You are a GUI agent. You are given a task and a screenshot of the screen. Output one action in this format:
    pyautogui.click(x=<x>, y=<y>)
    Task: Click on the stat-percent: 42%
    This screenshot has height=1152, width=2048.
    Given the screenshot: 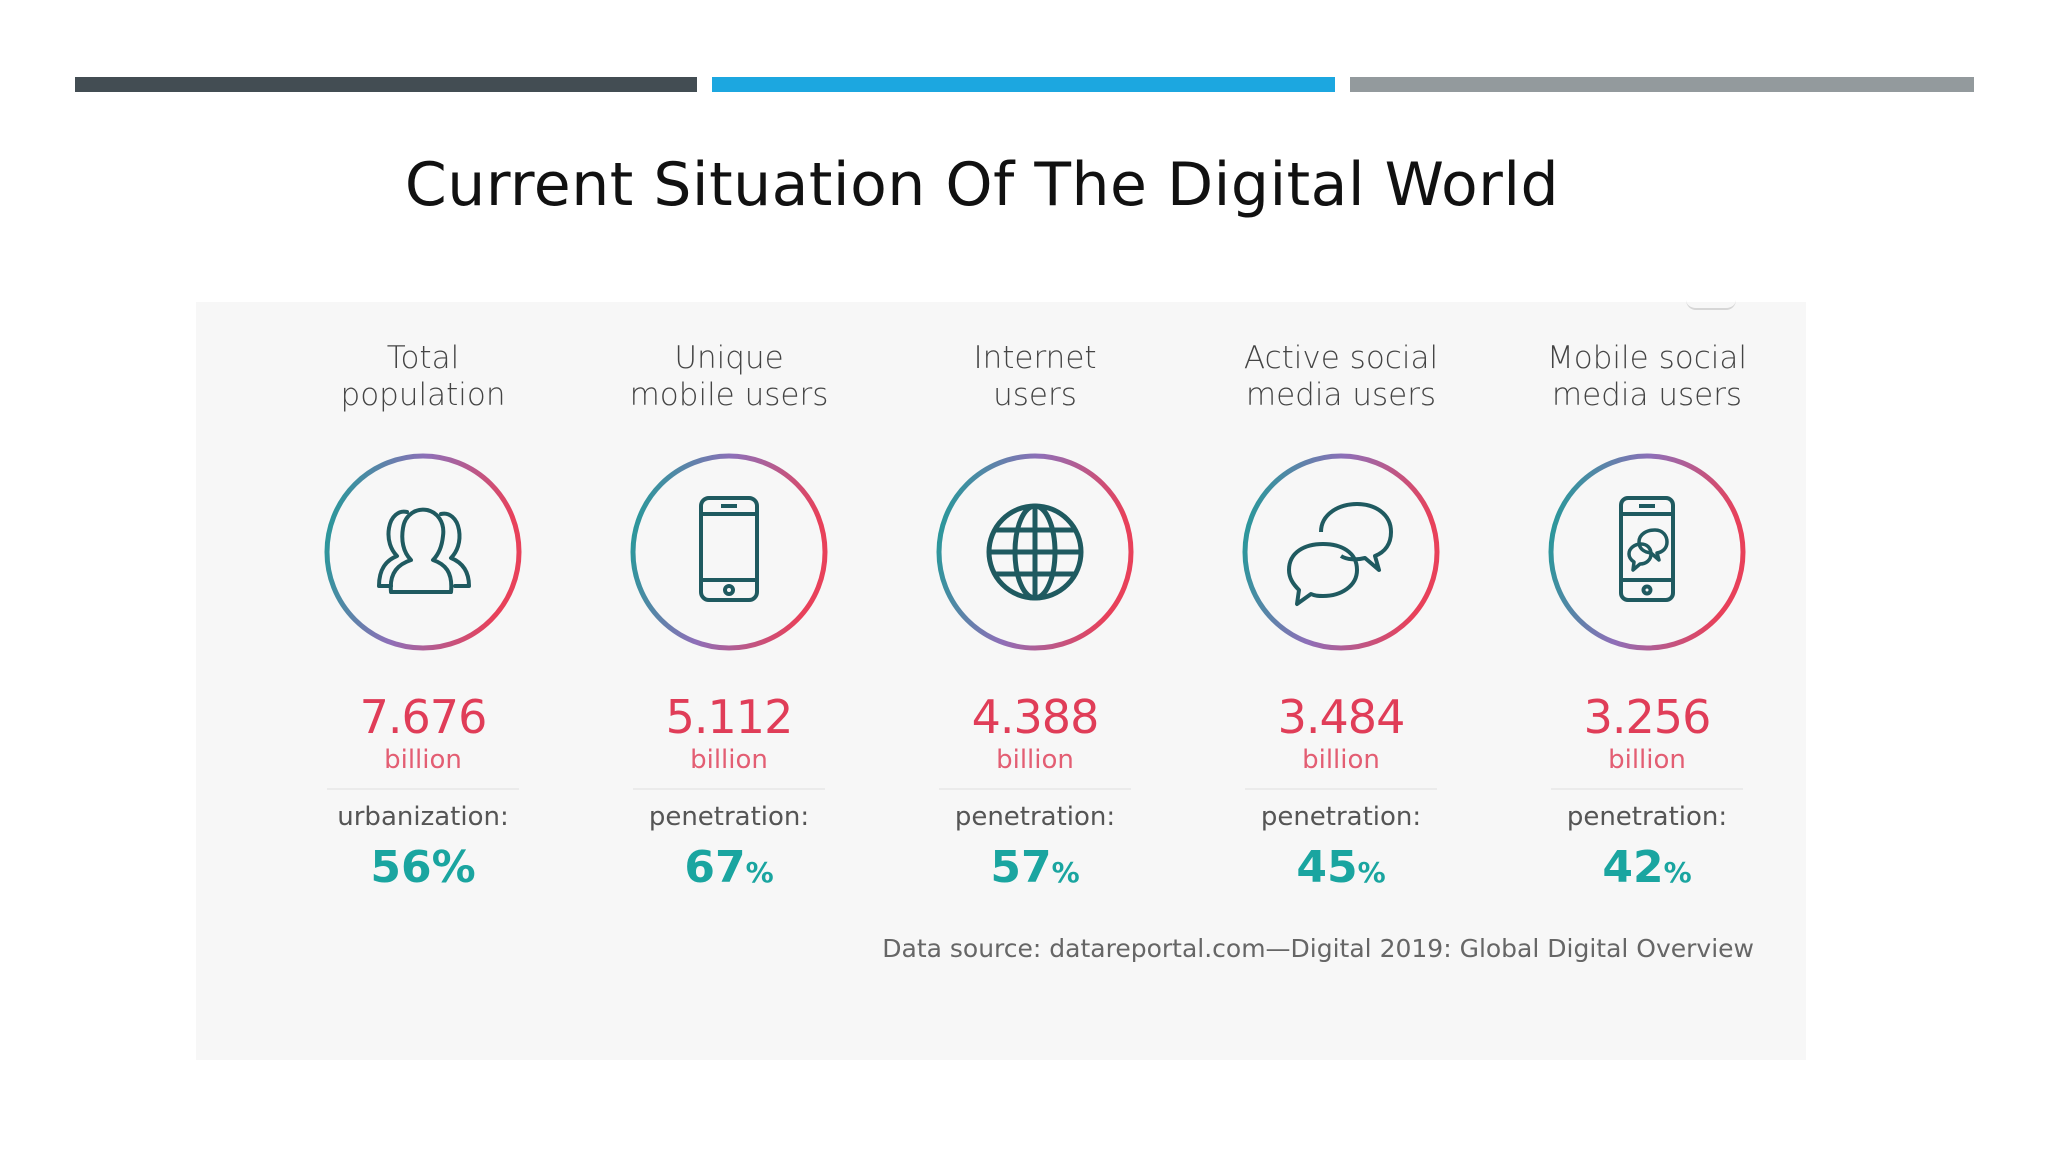 What is the action you would take?
    pyautogui.click(x=1647, y=867)
    